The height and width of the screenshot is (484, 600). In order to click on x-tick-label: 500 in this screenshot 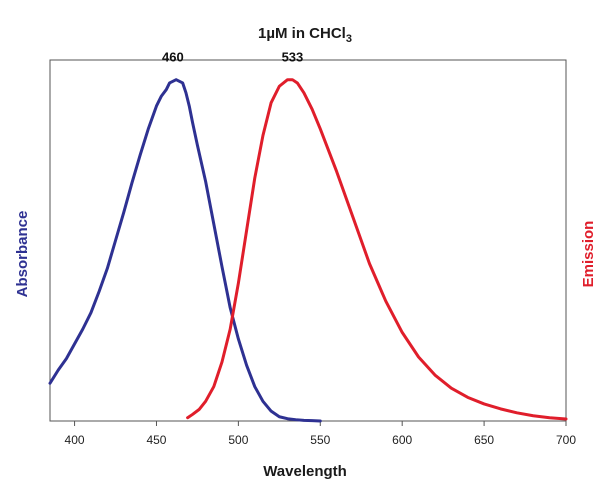, I will do `click(238, 440)`.